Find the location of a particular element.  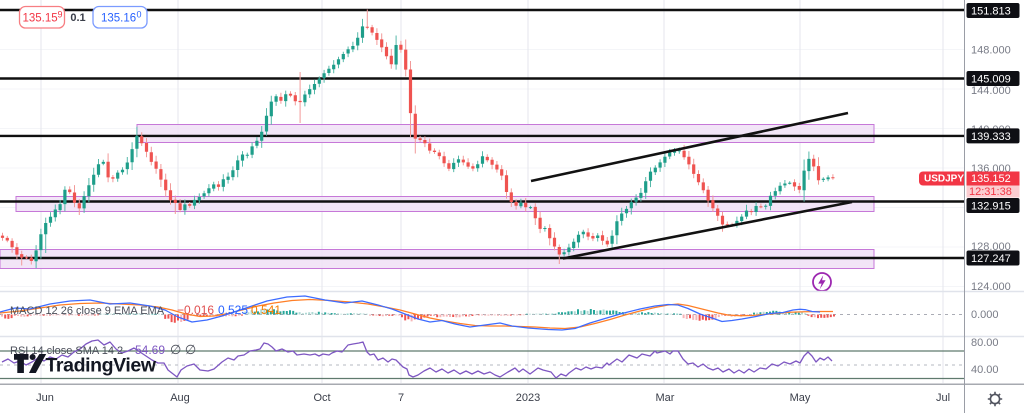

svg-text: 148.000 is located at coordinates (991, 51).